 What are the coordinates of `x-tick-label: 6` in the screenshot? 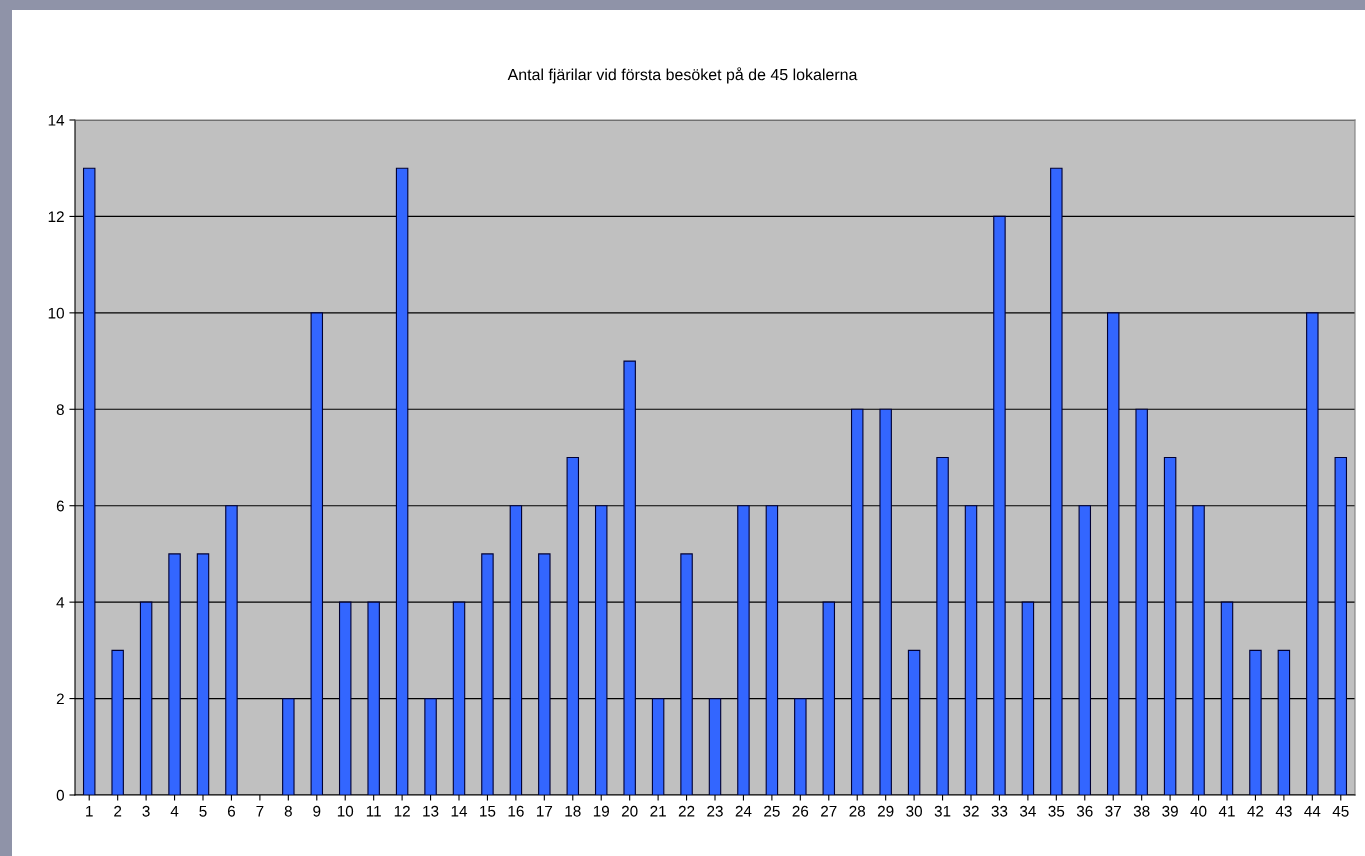 It's located at (231, 811).